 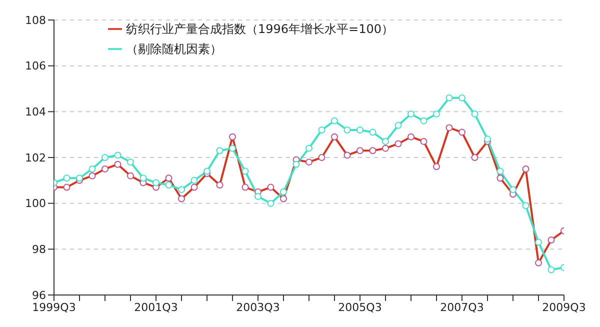 I want to click on y-tick-label: 106, so click(x=35, y=66).